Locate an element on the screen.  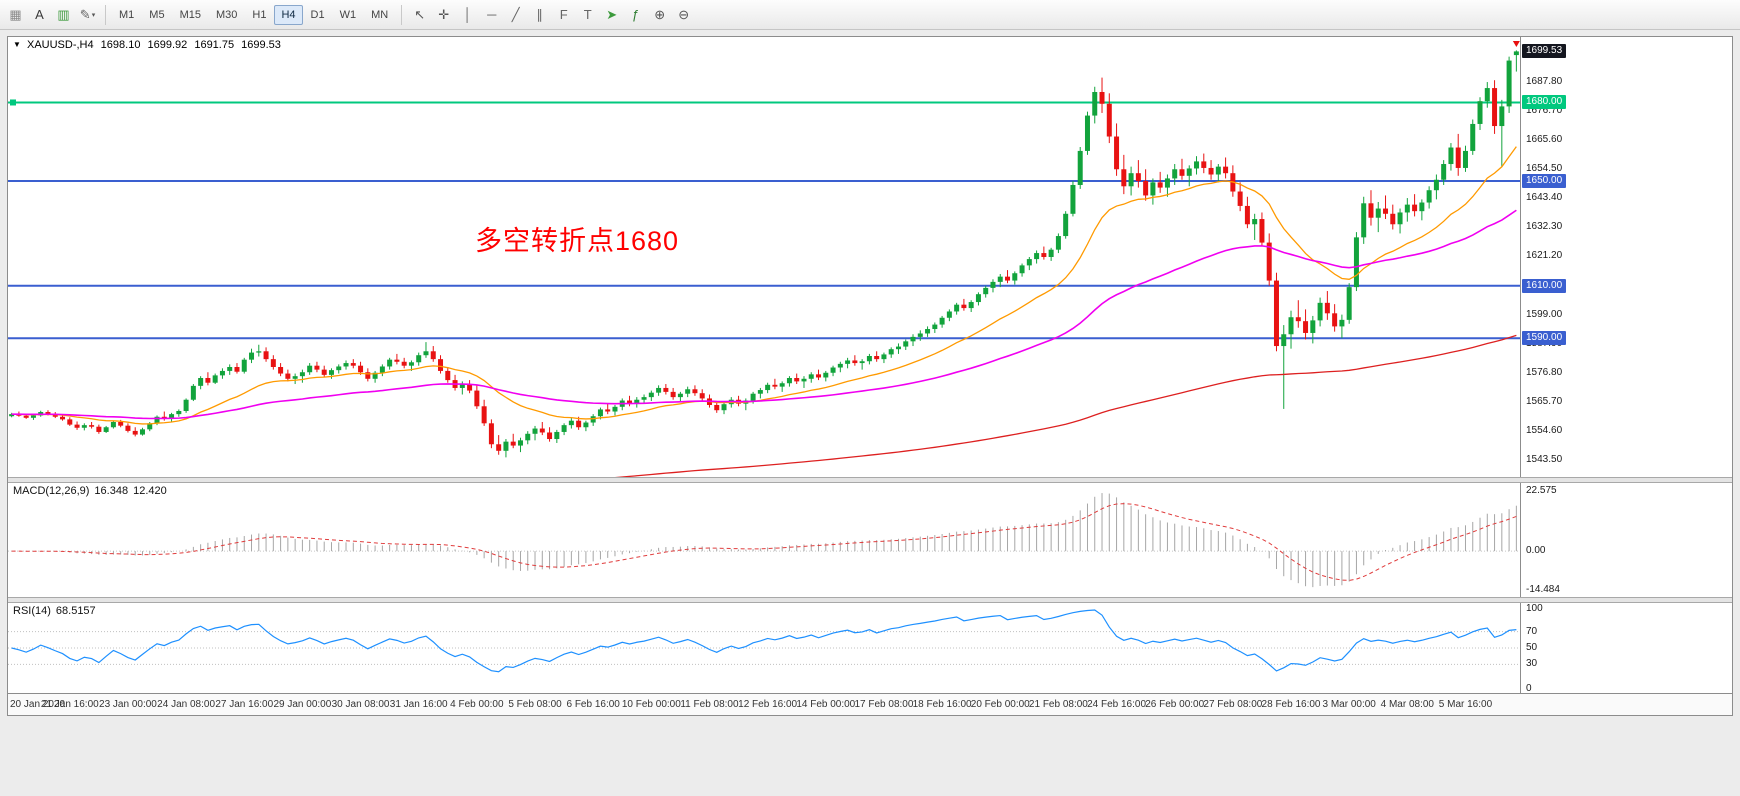
hline-price-tag: 1650.00 is located at coordinates (1544, 181).